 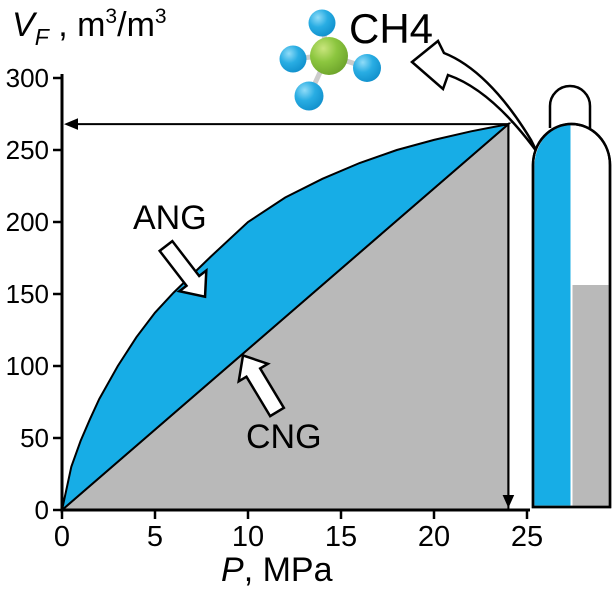 What do you see at coordinates (552, 315) in the screenshot?
I see `cylinder-ang-fill` at bounding box center [552, 315].